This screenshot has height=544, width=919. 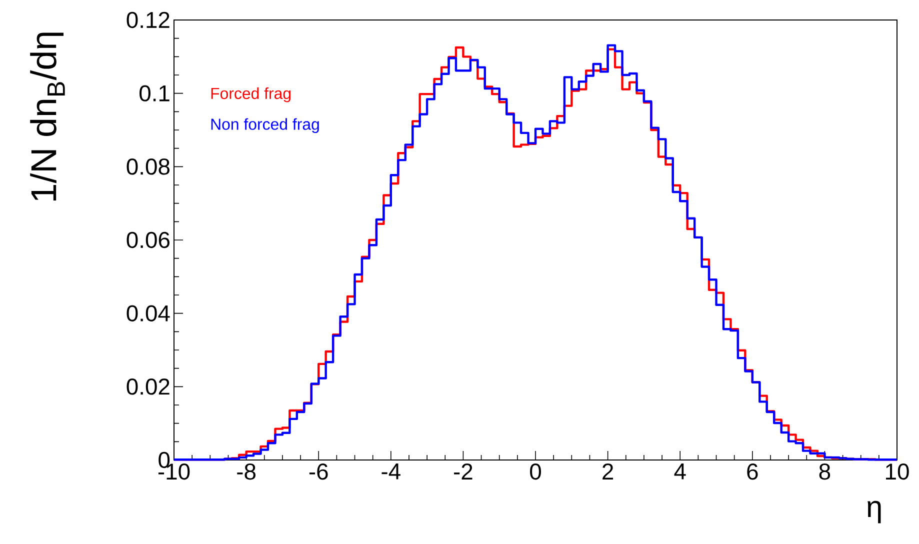 What do you see at coordinates (265, 126) in the screenshot?
I see `text: Non forced frag` at bounding box center [265, 126].